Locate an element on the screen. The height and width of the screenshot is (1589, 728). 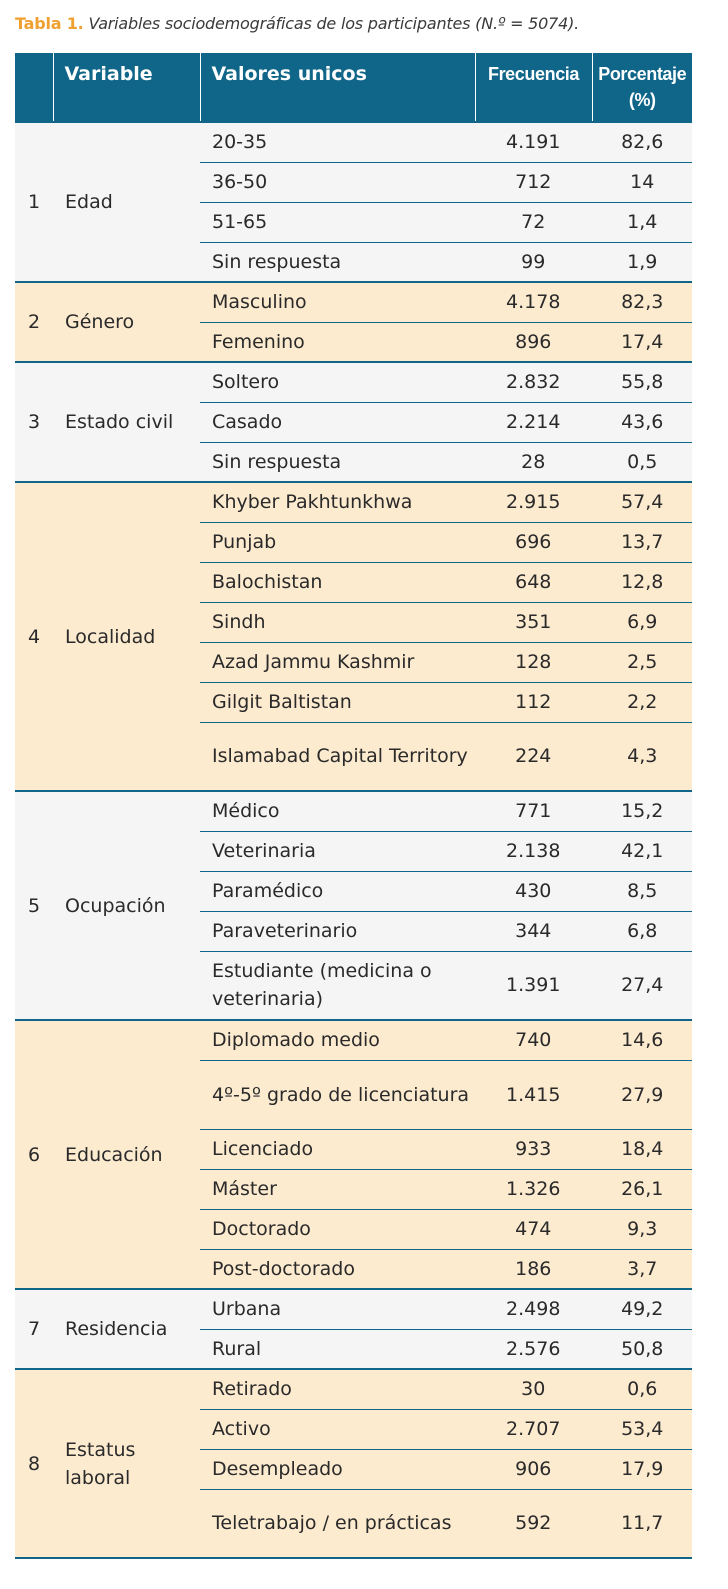
group-variable: Localidad is located at coordinates (126, 637).